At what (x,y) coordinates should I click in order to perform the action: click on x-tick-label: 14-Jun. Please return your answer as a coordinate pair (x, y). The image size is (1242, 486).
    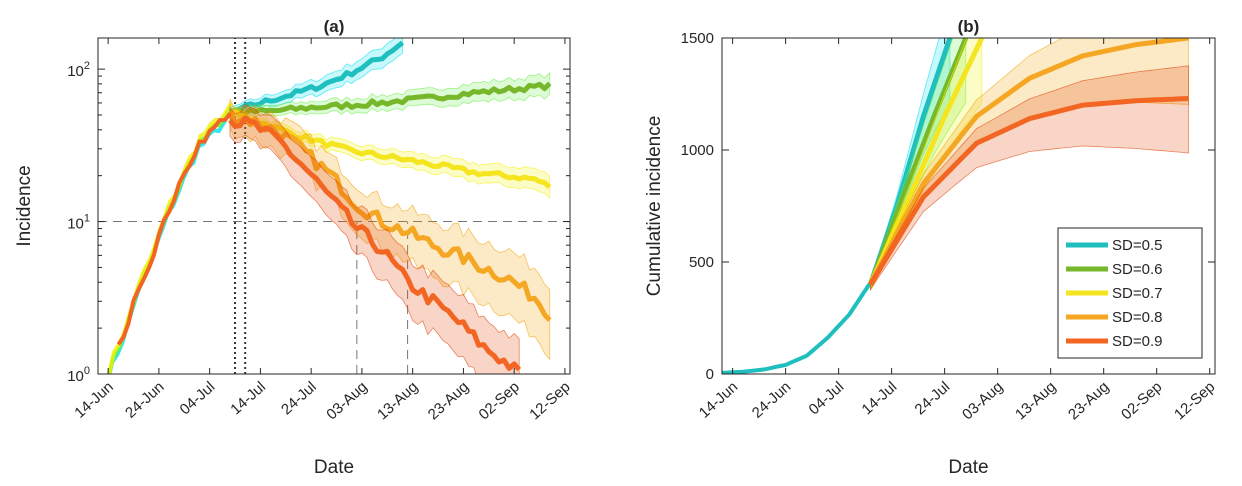
    Looking at the image, I should click on (718, 399).